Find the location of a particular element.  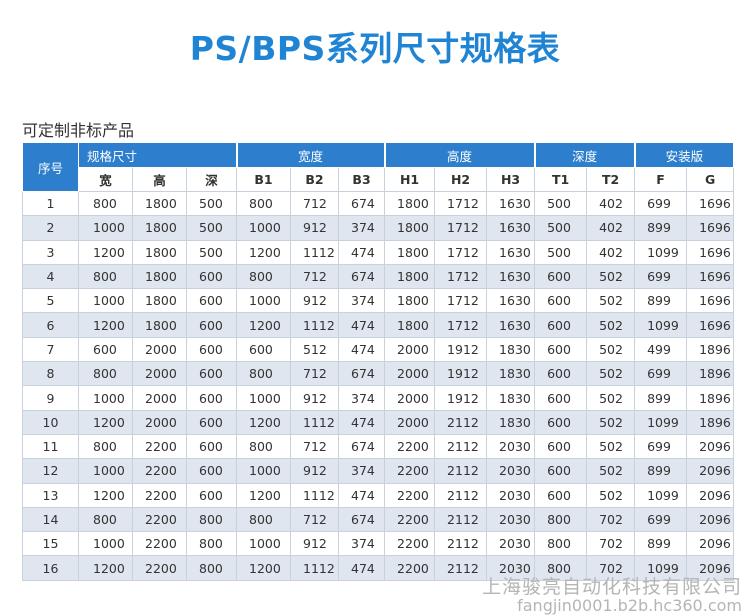

row-index-cell: 11 is located at coordinates (50, 446).